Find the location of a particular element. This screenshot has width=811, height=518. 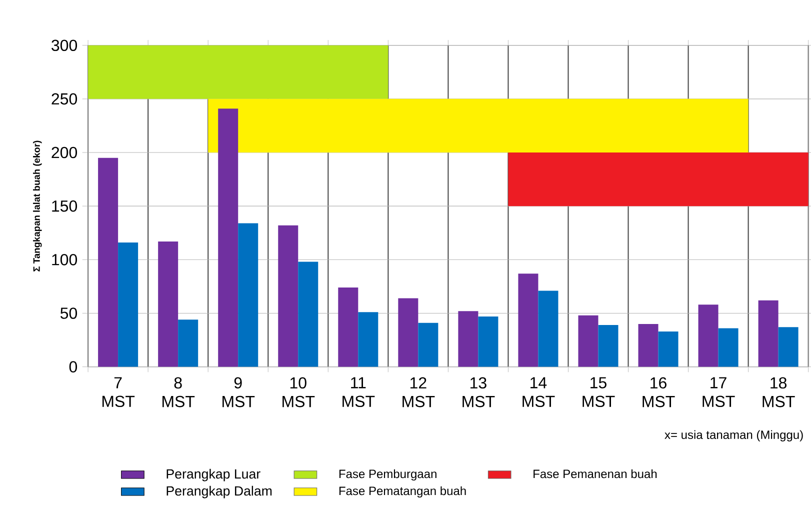

y-tick-label: 200 is located at coordinates (65, 152).